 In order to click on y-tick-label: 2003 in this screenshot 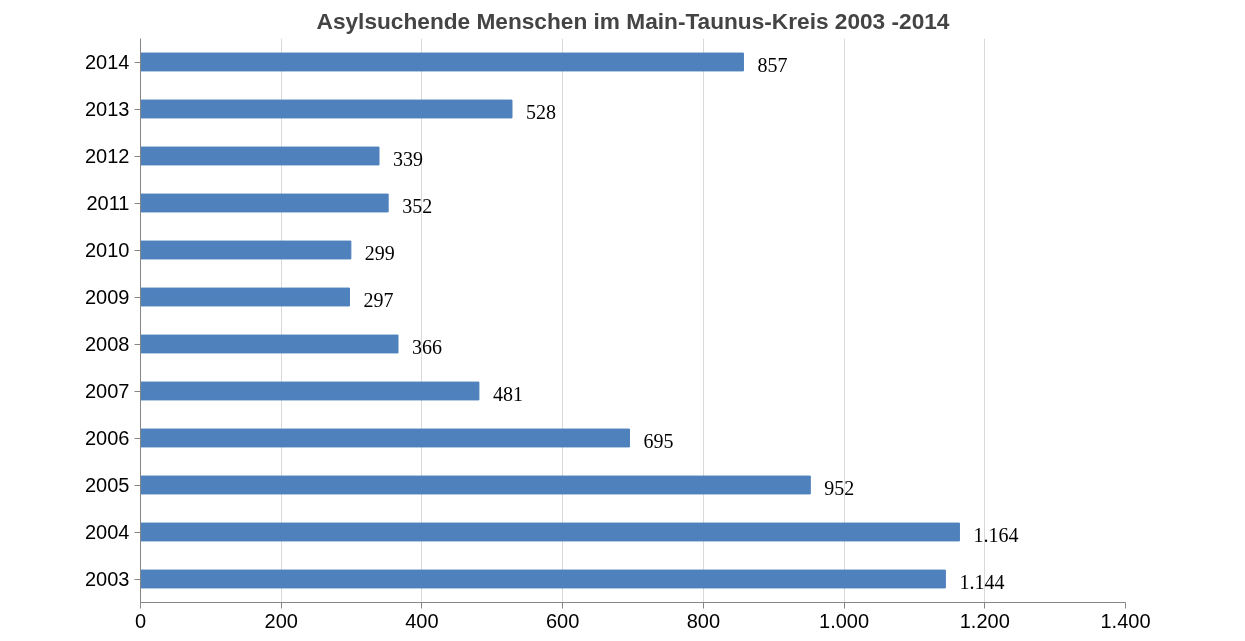, I will do `click(107, 579)`.